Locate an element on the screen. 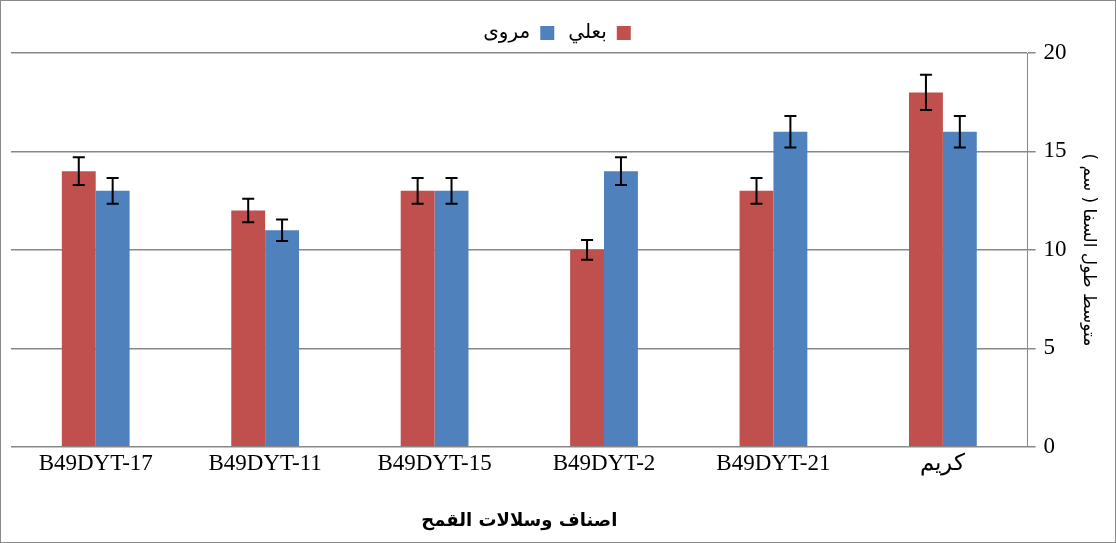  y-tick-label: 0 is located at coordinates (1049, 445).